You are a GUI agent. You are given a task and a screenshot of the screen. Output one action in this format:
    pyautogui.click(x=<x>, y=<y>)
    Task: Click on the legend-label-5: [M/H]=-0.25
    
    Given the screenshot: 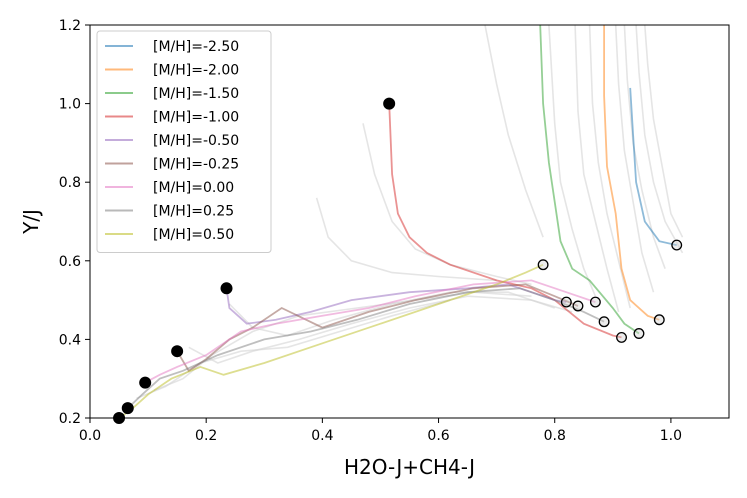 What is the action you would take?
    pyautogui.click(x=196, y=165)
    